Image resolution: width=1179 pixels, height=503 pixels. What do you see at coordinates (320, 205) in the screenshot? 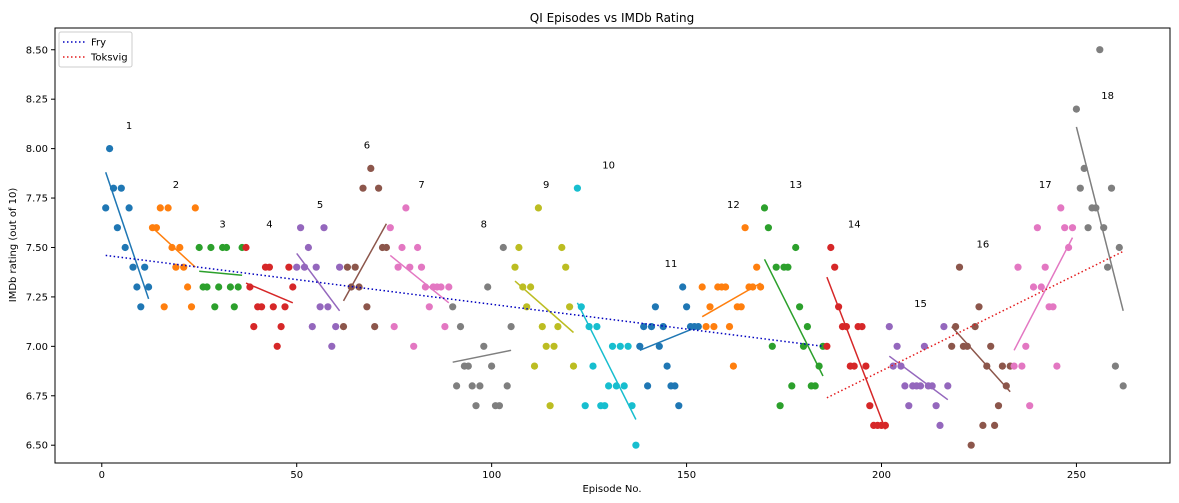
I see `season-label: 5` at bounding box center [320, 205].